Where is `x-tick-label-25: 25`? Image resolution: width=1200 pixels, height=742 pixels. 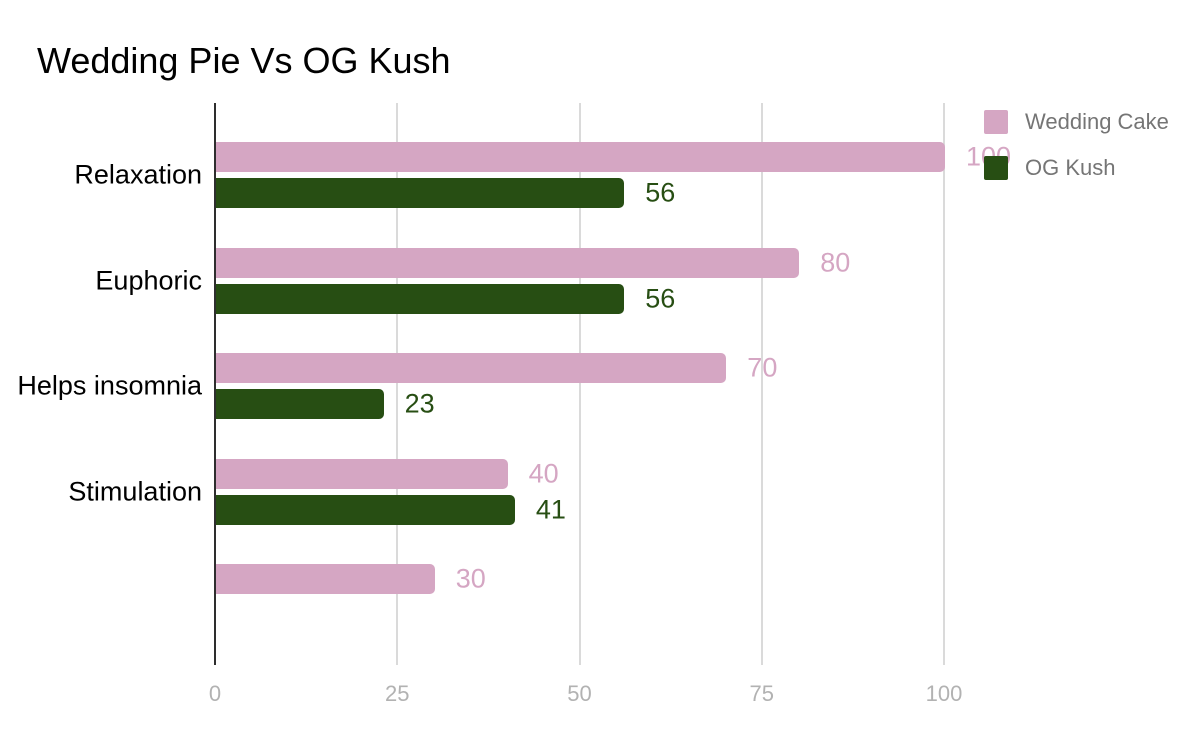 x-tick-label-25: 25 is located at coordinates (397, 693).